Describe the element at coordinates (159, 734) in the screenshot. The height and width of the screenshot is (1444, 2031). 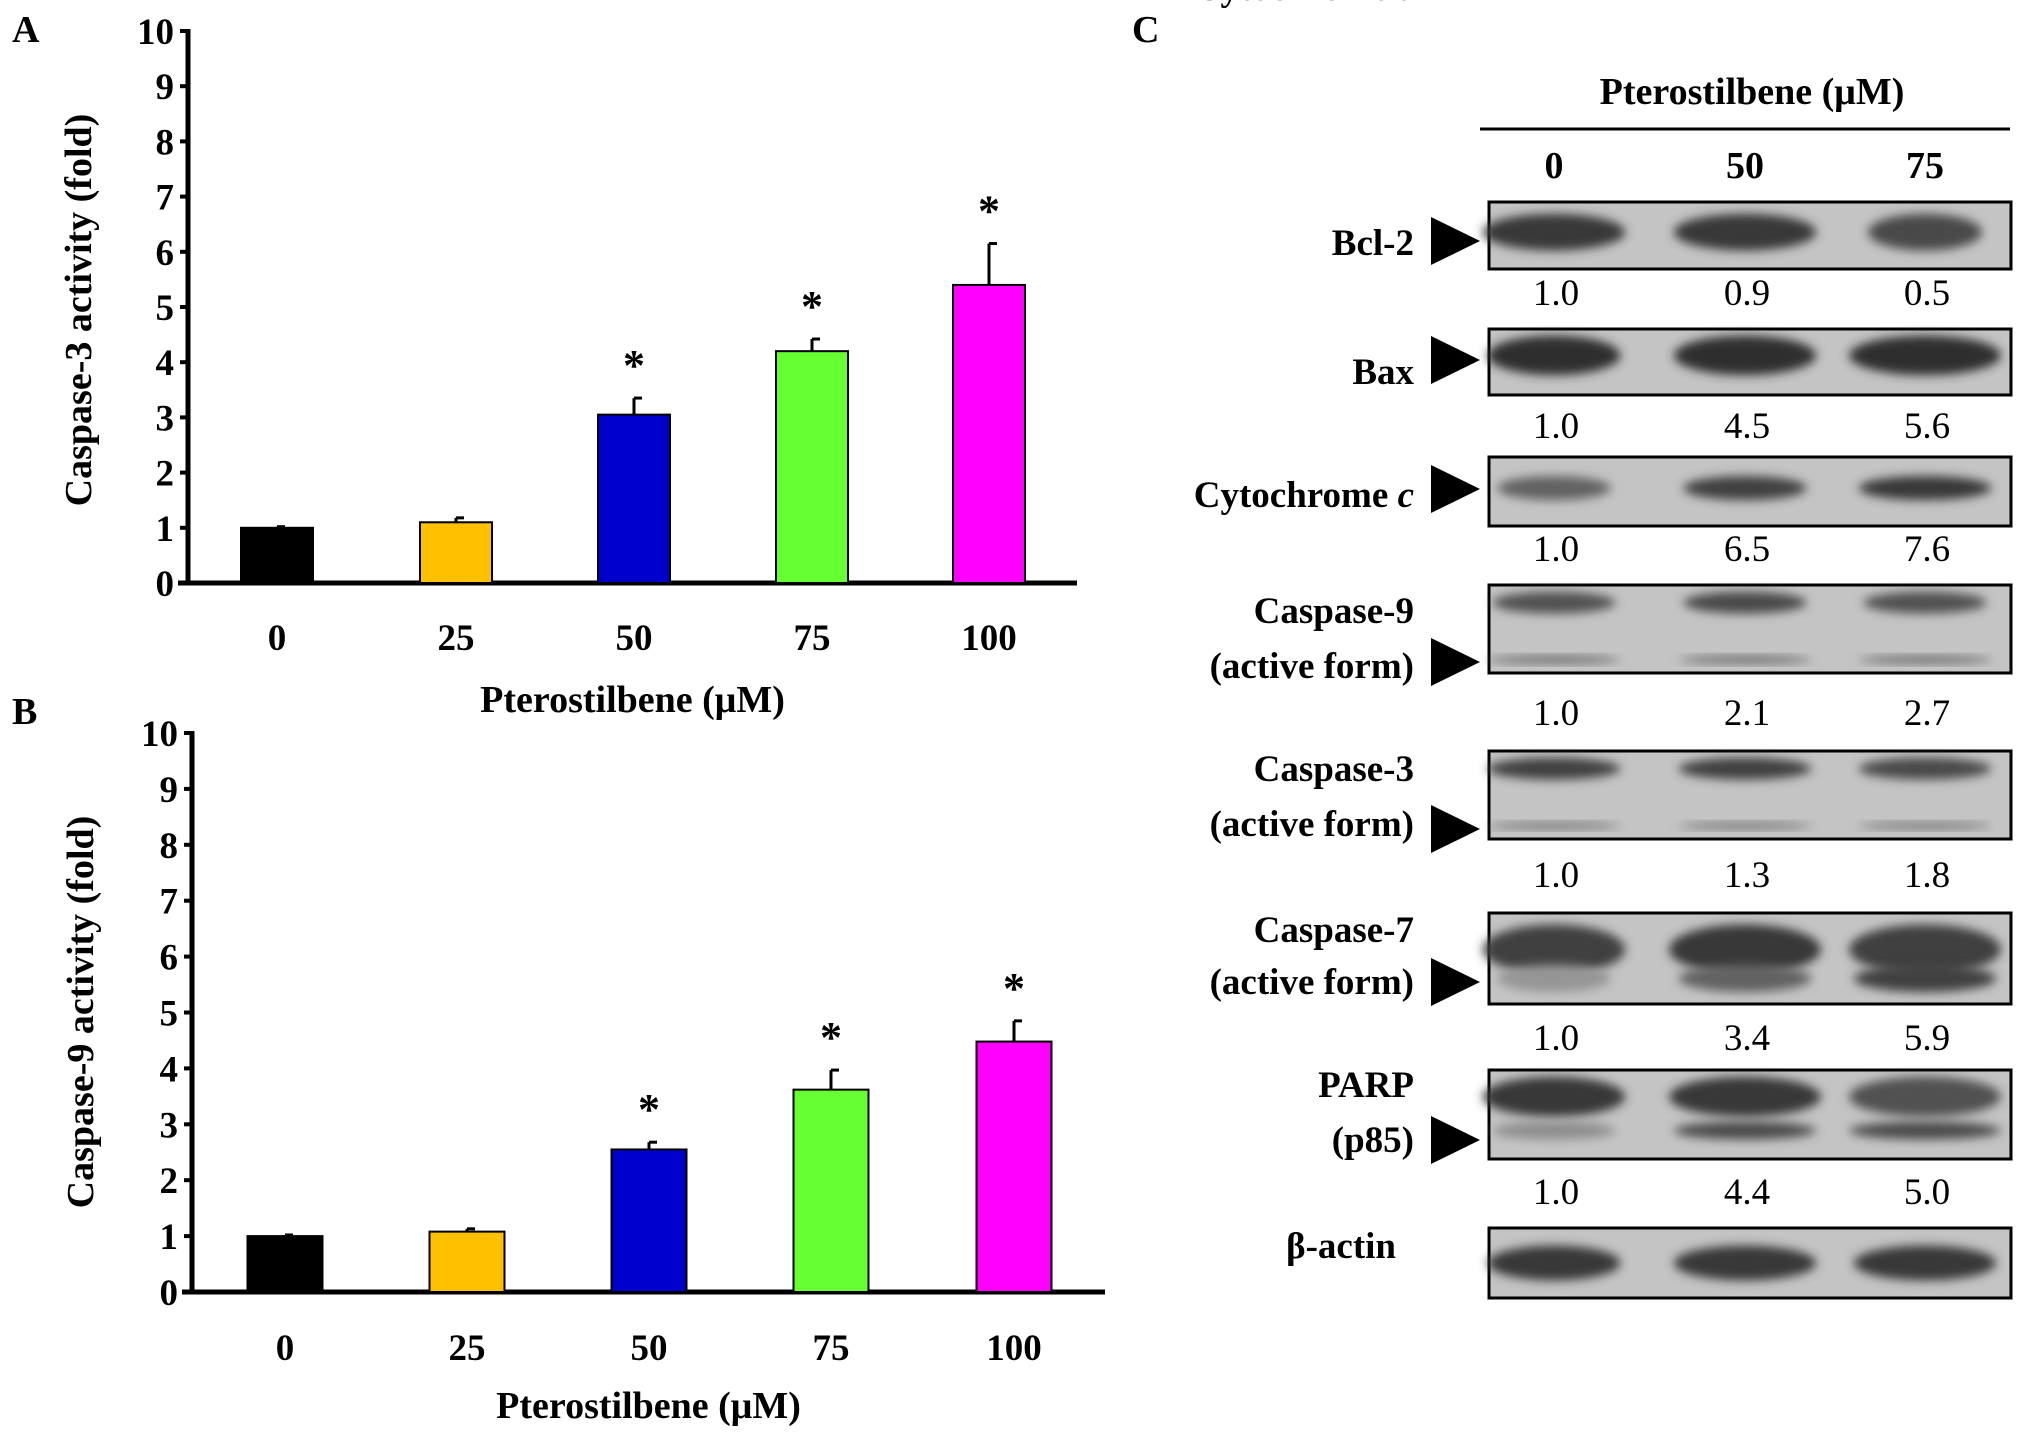
I see `y-tick-label: 10` at that location.